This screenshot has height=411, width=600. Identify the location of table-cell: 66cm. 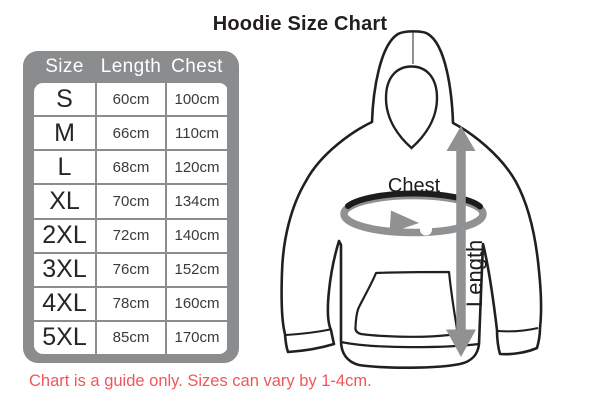
(131, 133).